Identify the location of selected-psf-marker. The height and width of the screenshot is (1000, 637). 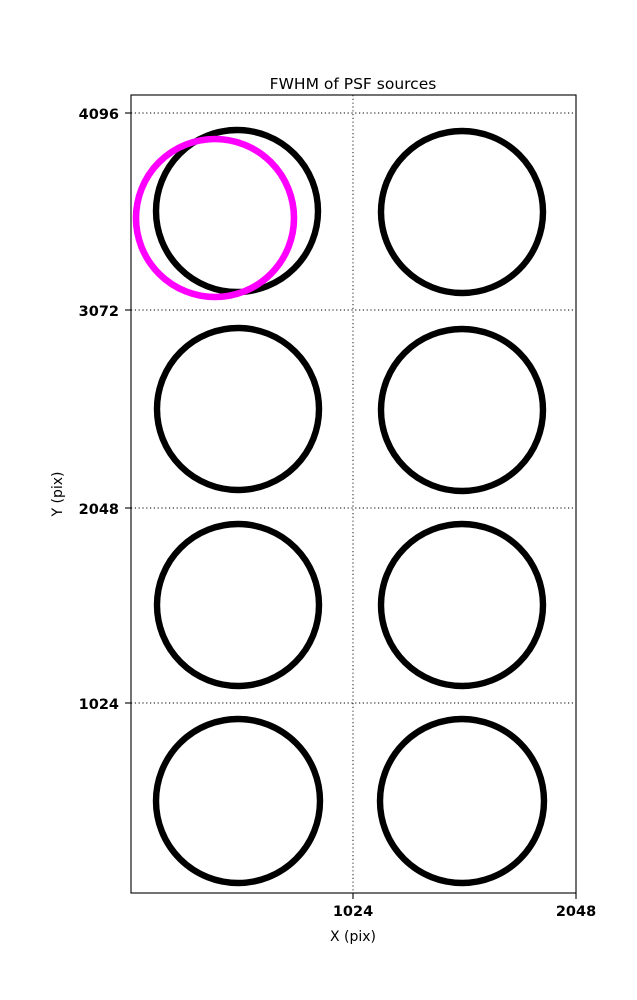
(215, 218).